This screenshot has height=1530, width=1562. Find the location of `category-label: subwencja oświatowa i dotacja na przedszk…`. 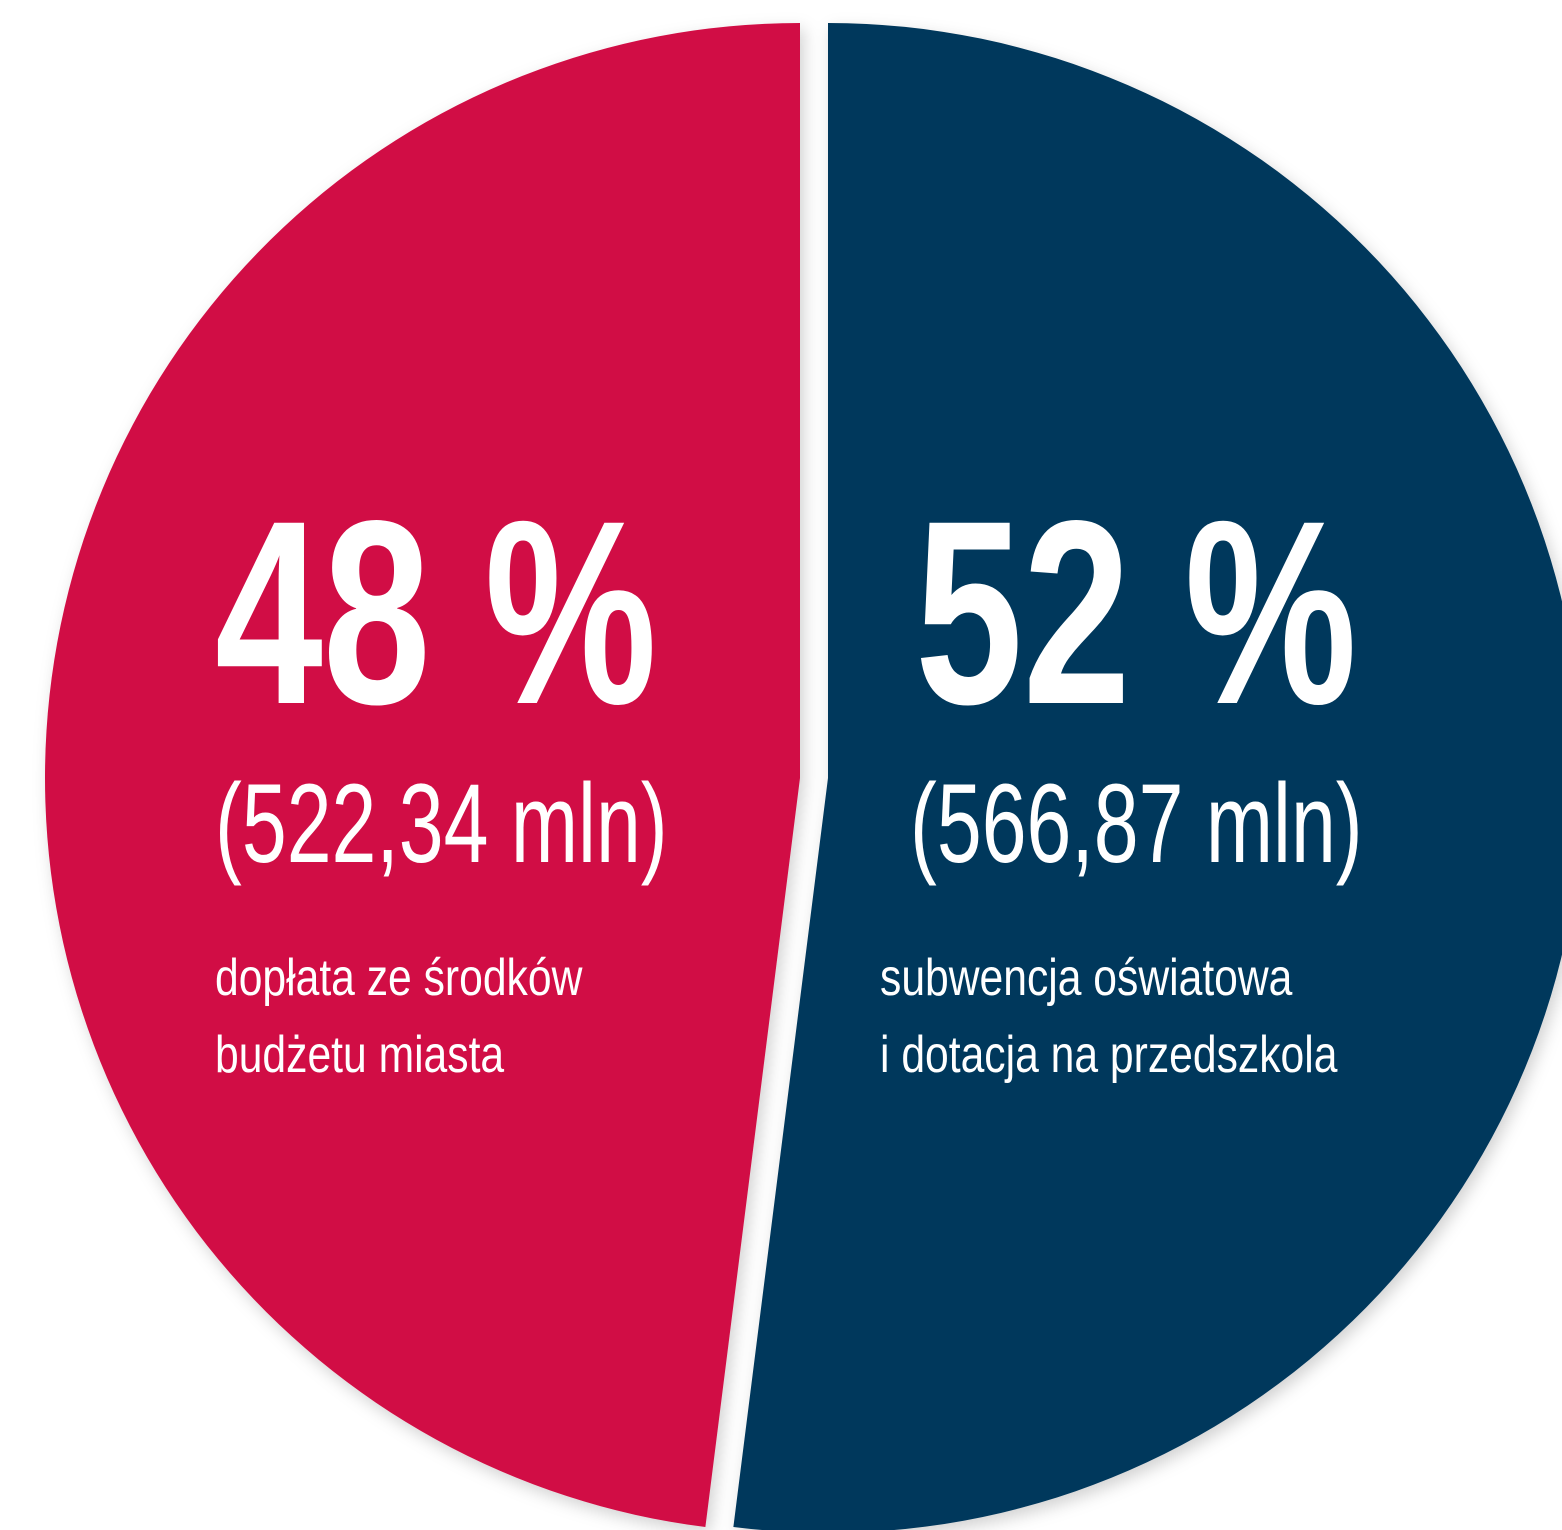

category-label: subwencja oświatowa i dotacja na przedszk… is located at coordinates (1109, 1016).